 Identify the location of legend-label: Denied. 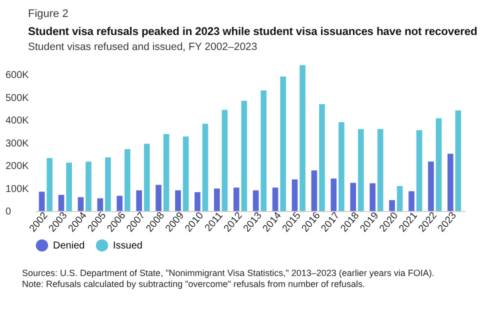
(69, 246).